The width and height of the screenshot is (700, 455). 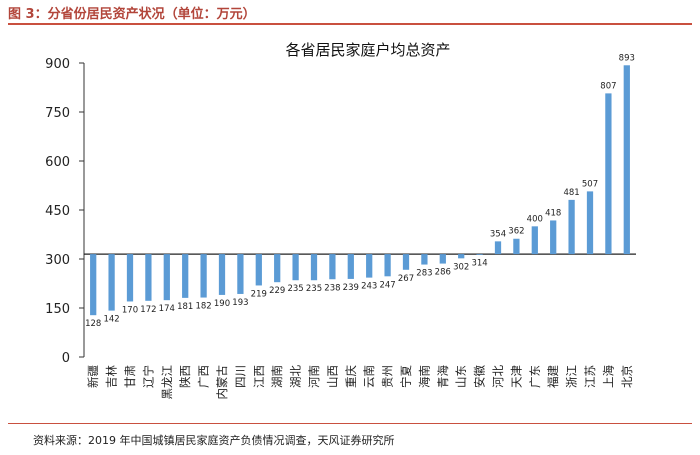 What do you see at coordinates (57, 260) in the screenshot?
I see `y-tick-label: 300` at bounding box center [57, 260].